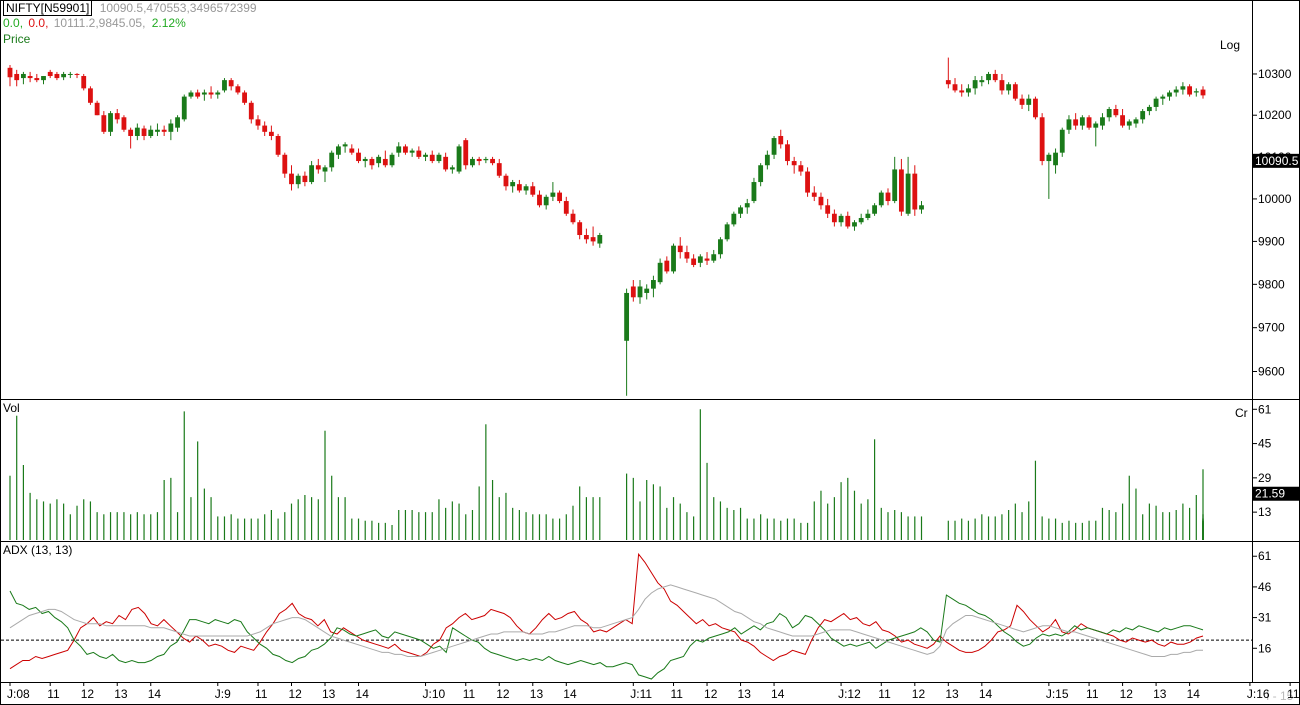 This screenshot has width=1300, height=705. Describe the element at coordinates (606, 620) in the screenshot. I see `adx-line` at that location.